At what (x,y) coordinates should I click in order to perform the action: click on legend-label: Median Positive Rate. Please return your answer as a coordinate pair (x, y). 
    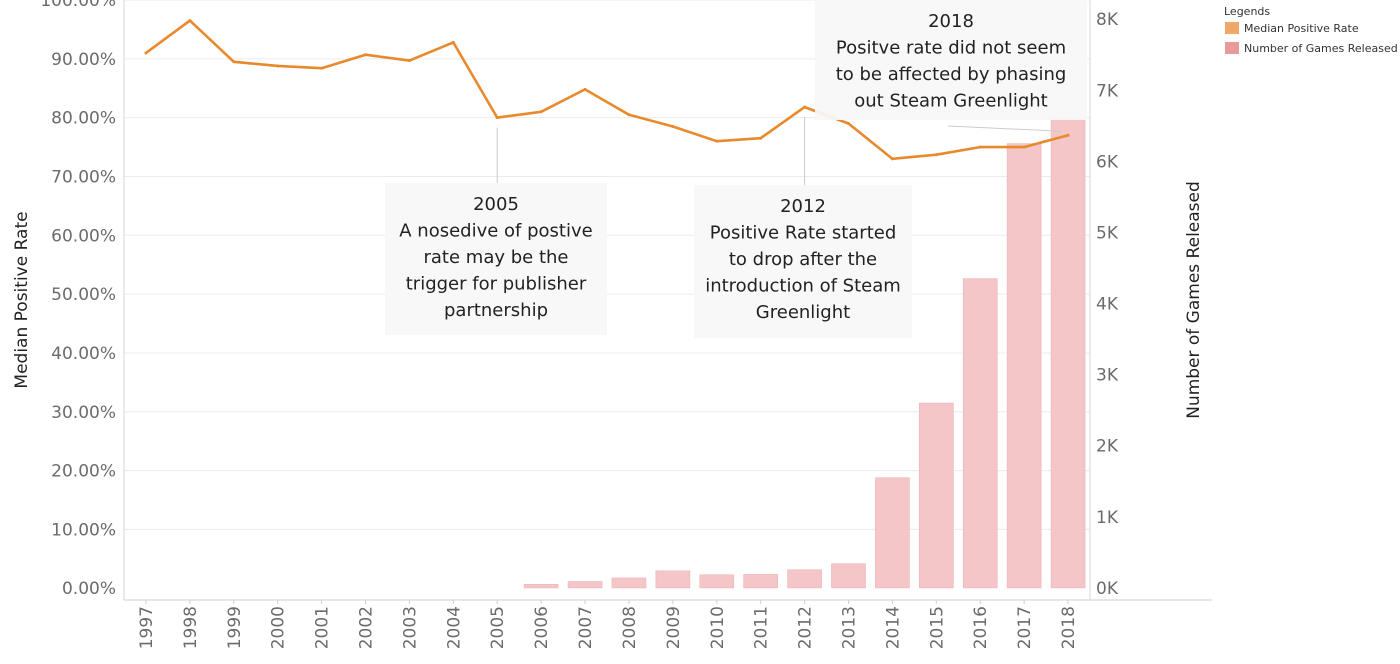
    Looking at the image, I should click on (1301, 28).